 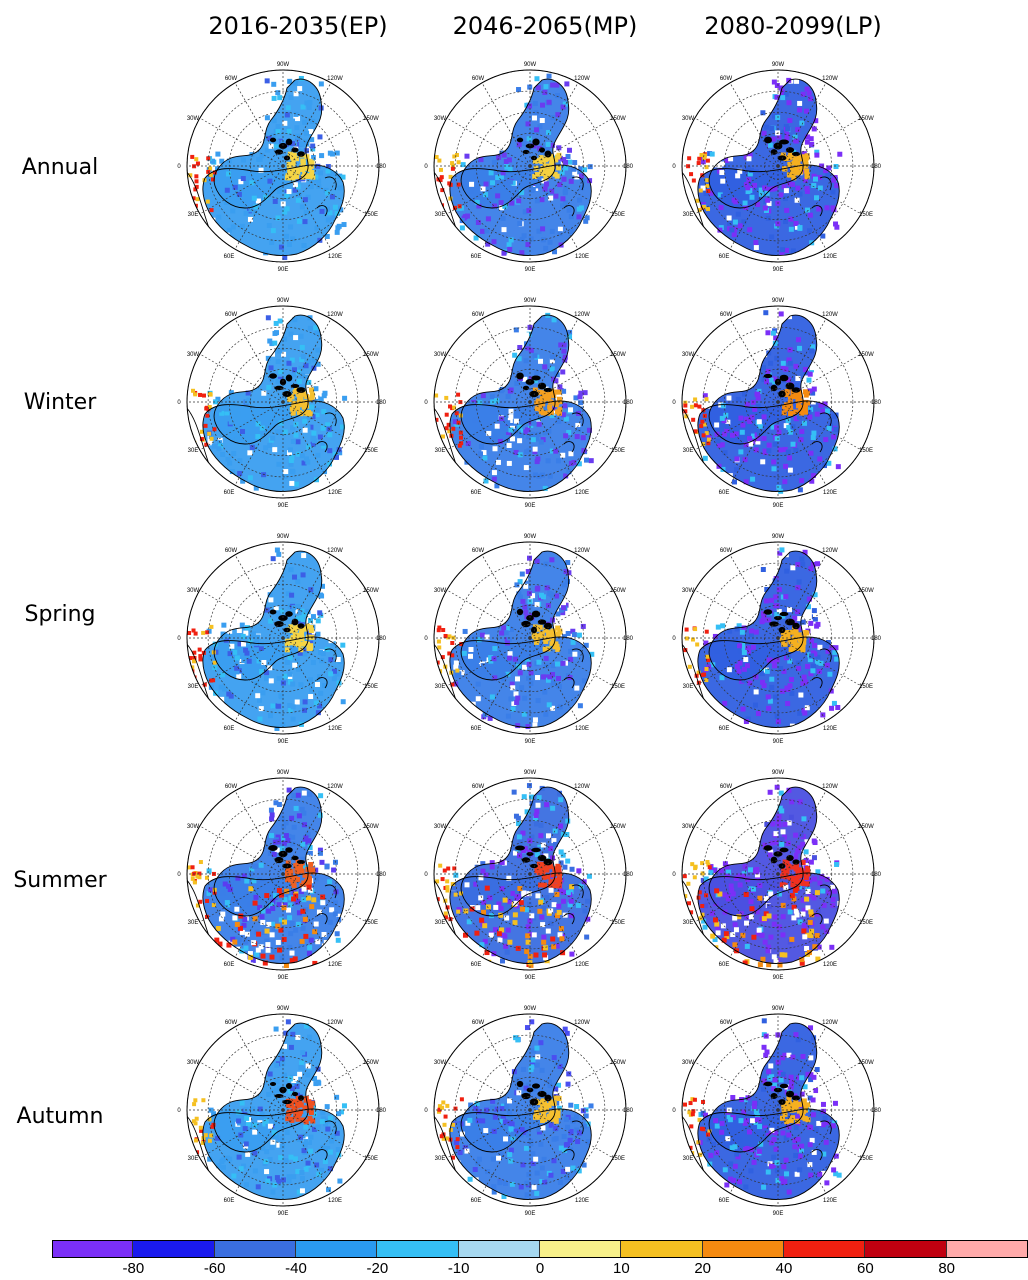 I want to click on colorbar-swatch, so click(x=987, y=1249).